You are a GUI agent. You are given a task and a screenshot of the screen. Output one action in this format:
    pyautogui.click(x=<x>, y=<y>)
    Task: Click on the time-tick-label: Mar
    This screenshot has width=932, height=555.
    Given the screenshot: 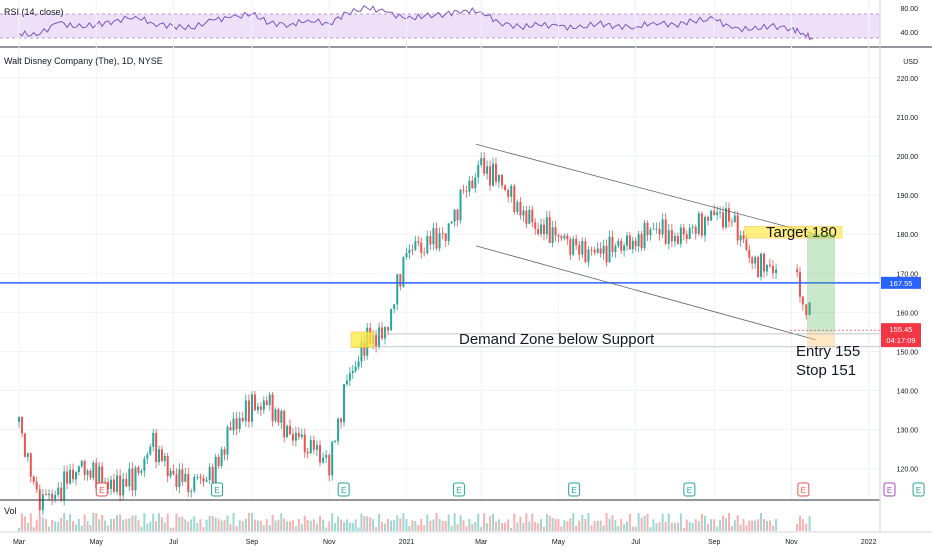 What is the action you would take?
    pyautogui.click(x=19, y=542)
    